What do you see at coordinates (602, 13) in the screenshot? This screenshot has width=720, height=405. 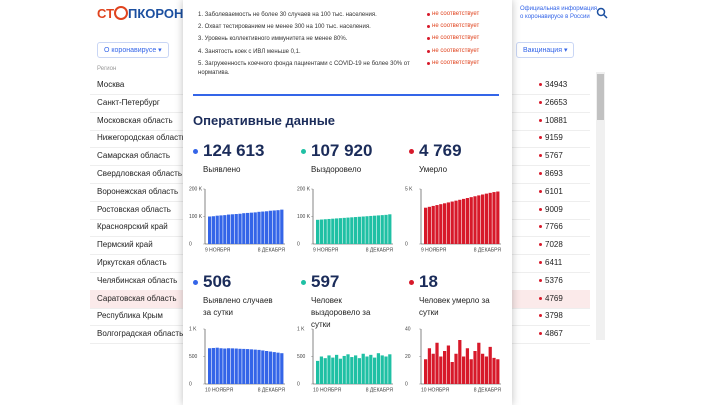 I see `search-icon` at bounding box center [602, 13].